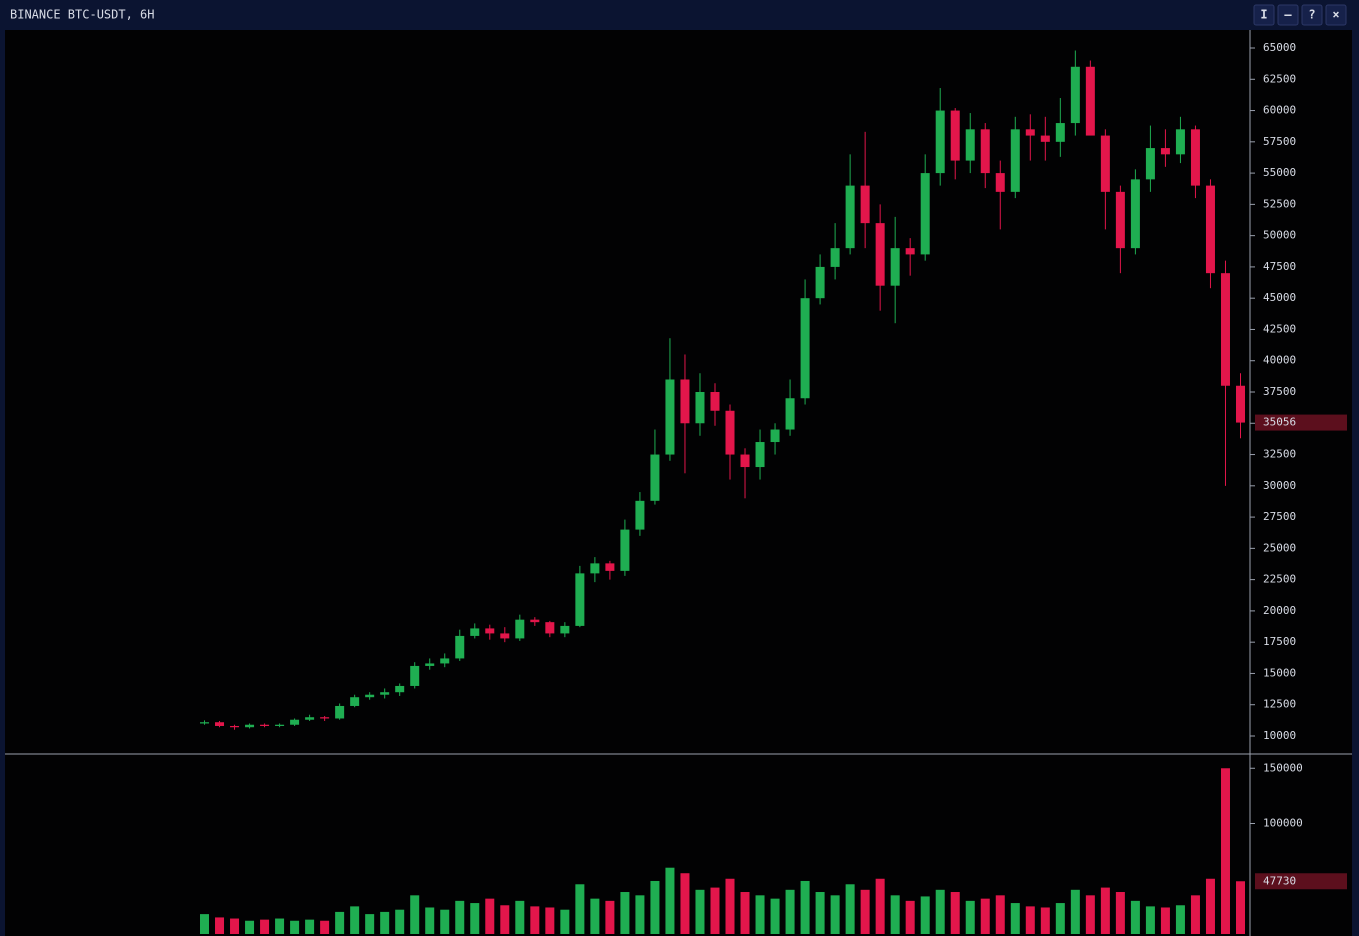 This screenshot has height=936, width=1359. Describe the element at coordinates (1288, 15) in the screenshot. I see `window-button: —` at that location.